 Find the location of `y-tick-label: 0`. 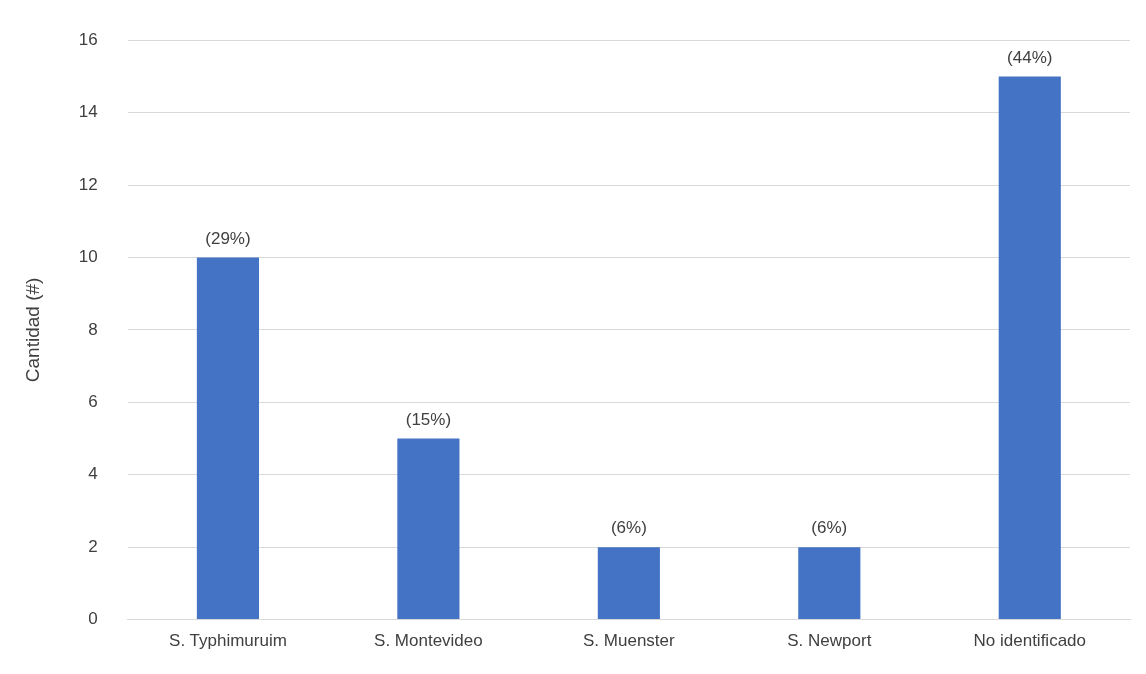

y-tick-label: 0 is located at coordinates (93, 619).